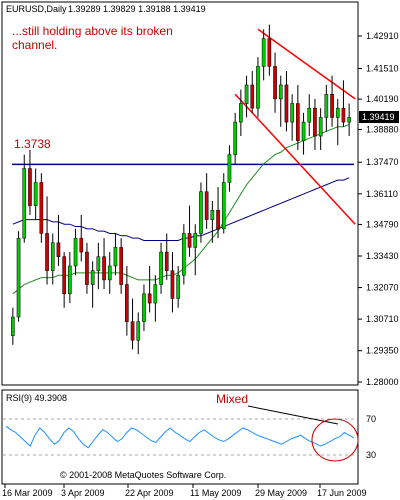  What do you see at coordinates (180, 437) in the screenshot?
I see `rsi-line` at bounding box center [180, 437].